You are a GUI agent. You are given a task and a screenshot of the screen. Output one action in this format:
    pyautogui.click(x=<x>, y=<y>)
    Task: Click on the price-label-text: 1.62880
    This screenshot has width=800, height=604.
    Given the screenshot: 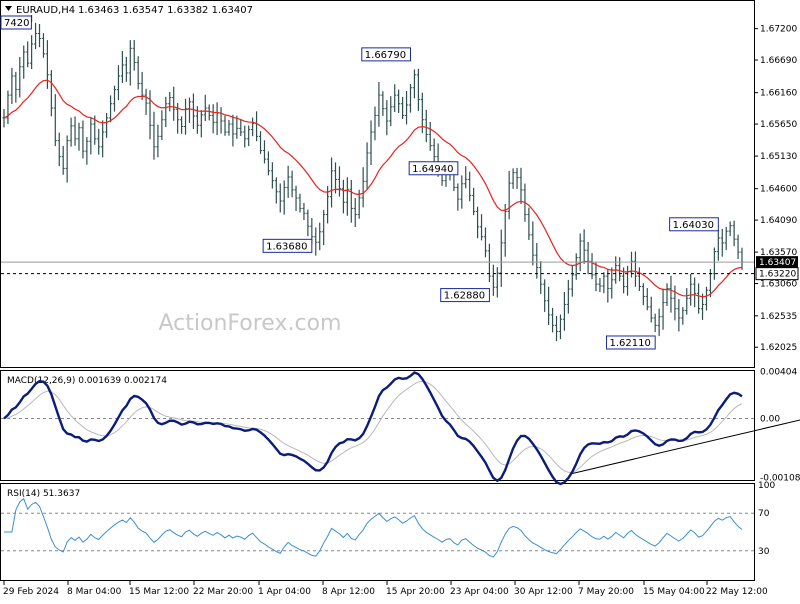 What is the action you would take?
    pyautogui.click(x=464, y=296)
    